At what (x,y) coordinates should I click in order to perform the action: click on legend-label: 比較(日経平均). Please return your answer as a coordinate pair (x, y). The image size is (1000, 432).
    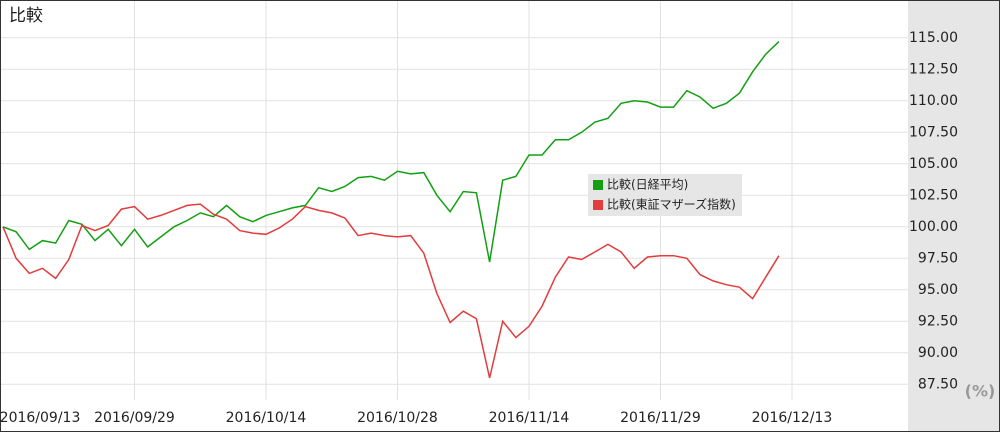
    Looking at the image, I should click on (647, 184).